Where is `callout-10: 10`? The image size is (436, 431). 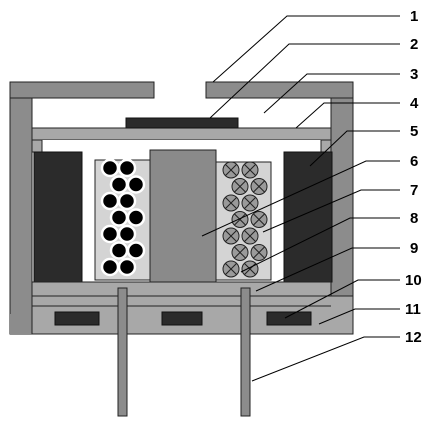
callout-10: 10 is located at coordinates (413, 280).